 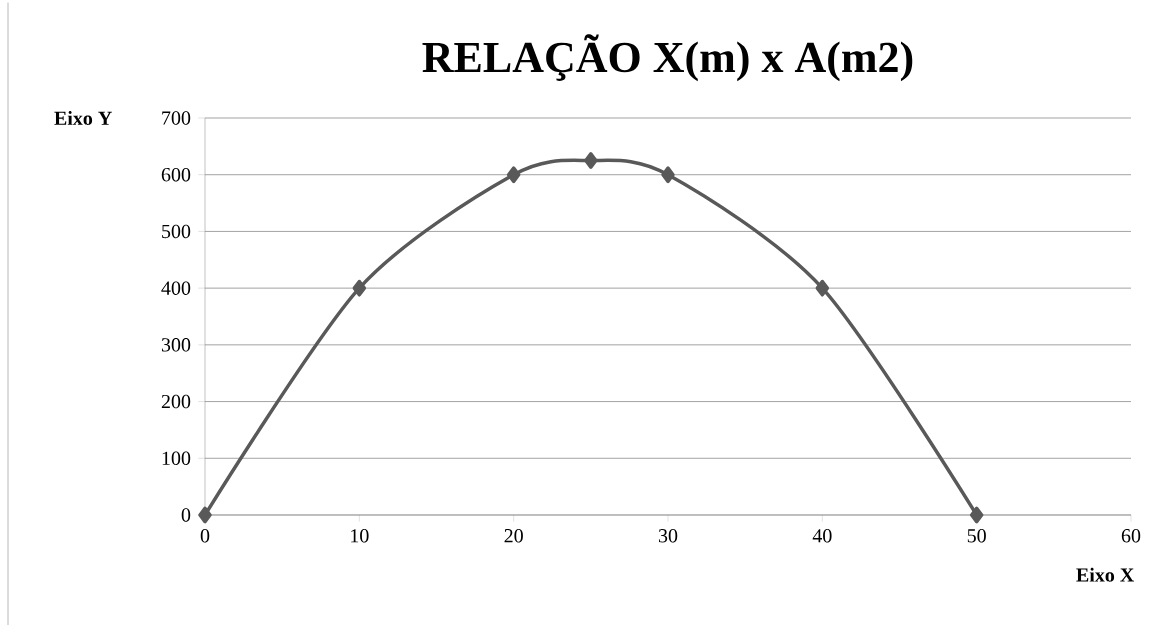 I want to click on chart-title: RELAÇÃO X(m) x A(m2), so click(x=667, y=57).